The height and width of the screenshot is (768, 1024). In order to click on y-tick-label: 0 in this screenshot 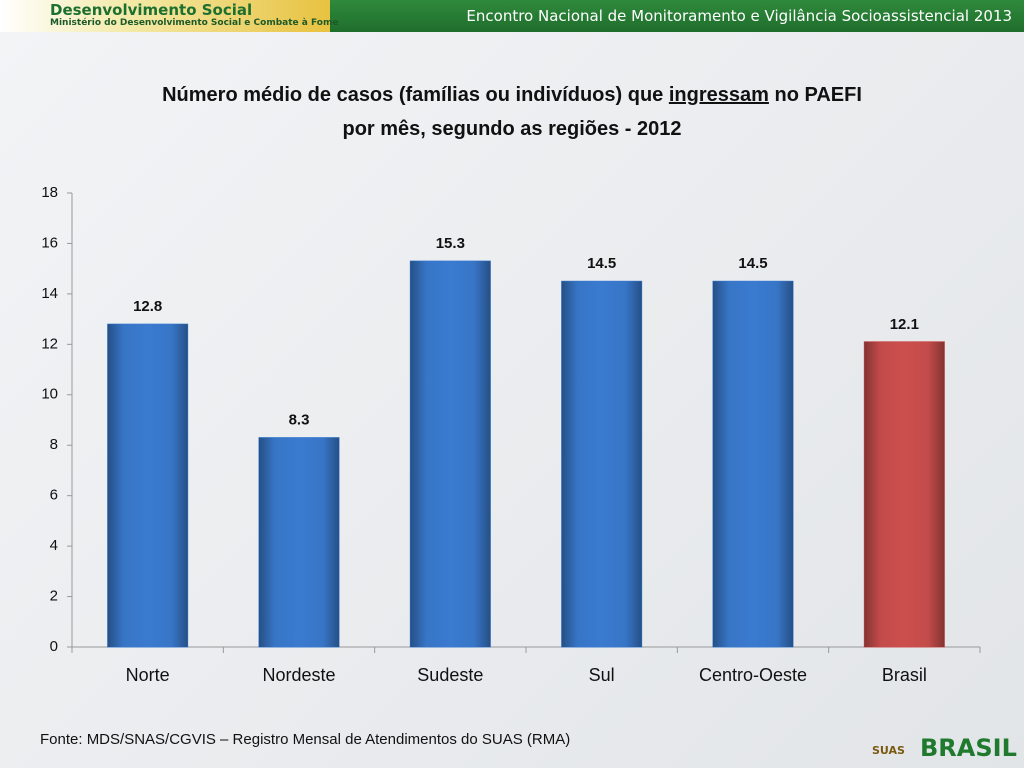, I will do `click(54, 646)`.